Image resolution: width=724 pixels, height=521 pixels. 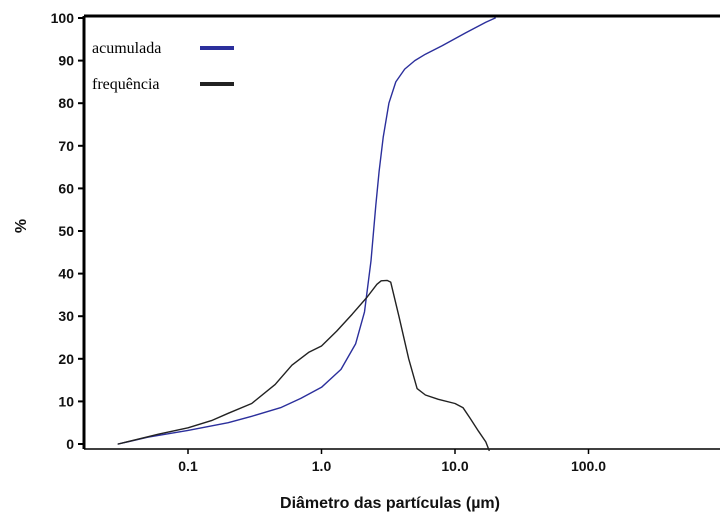 I want to click on legend-label-frequencia: frequência, so click(x=126, y=84).